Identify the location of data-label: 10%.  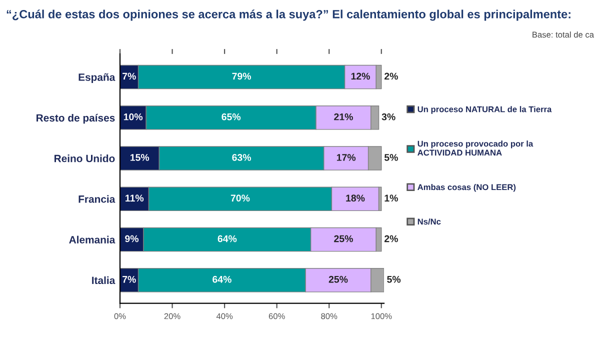
(133, 116).